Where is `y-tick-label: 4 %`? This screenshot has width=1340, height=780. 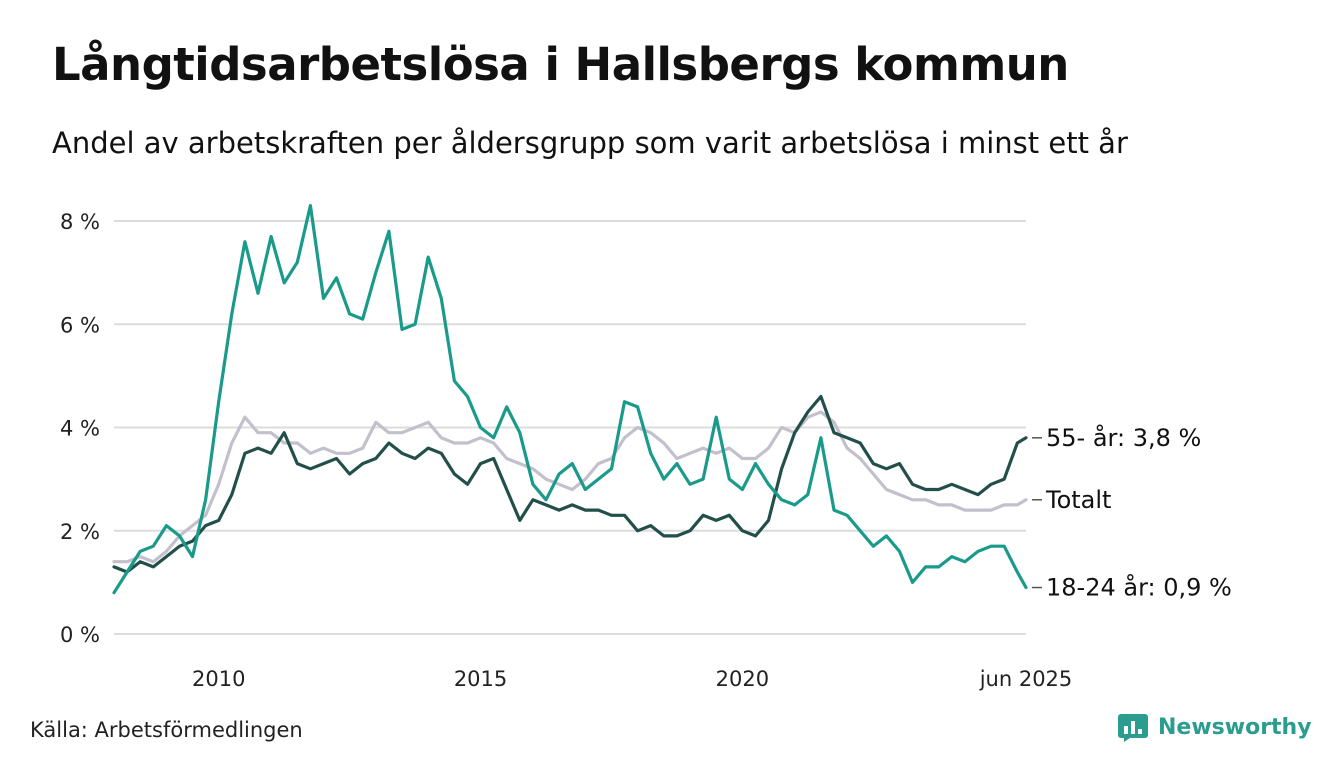 y-tick-label: 4 % is located at coordinates (80, 429).